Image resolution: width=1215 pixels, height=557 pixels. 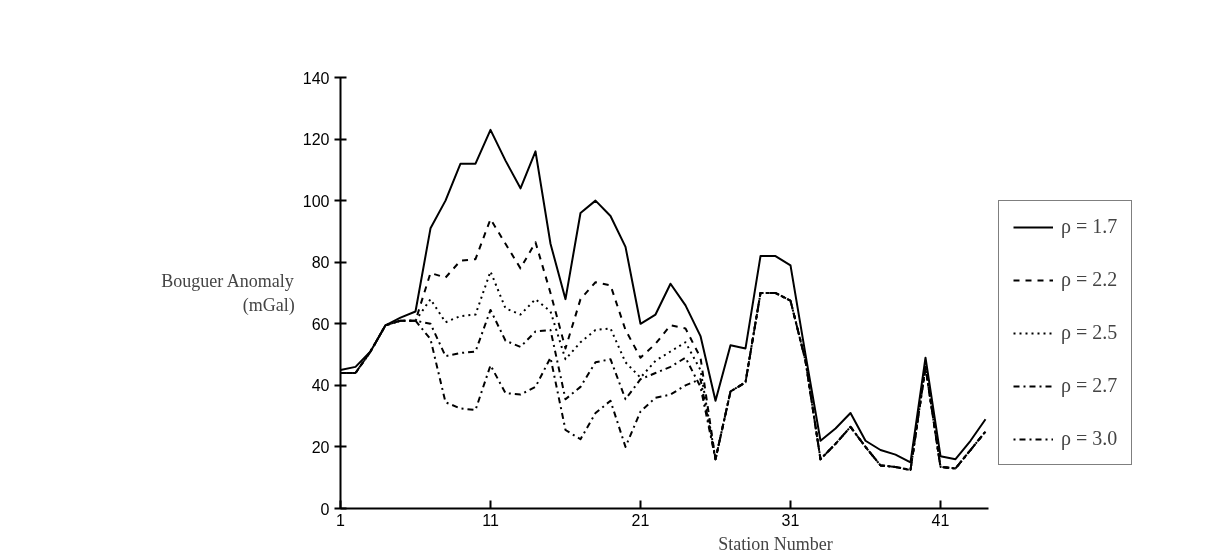 What do you see at coordinates (1089, 332) in the screenshot?
I see `legend-label: ρ = 2.5` at bounding box center [1089, 332].